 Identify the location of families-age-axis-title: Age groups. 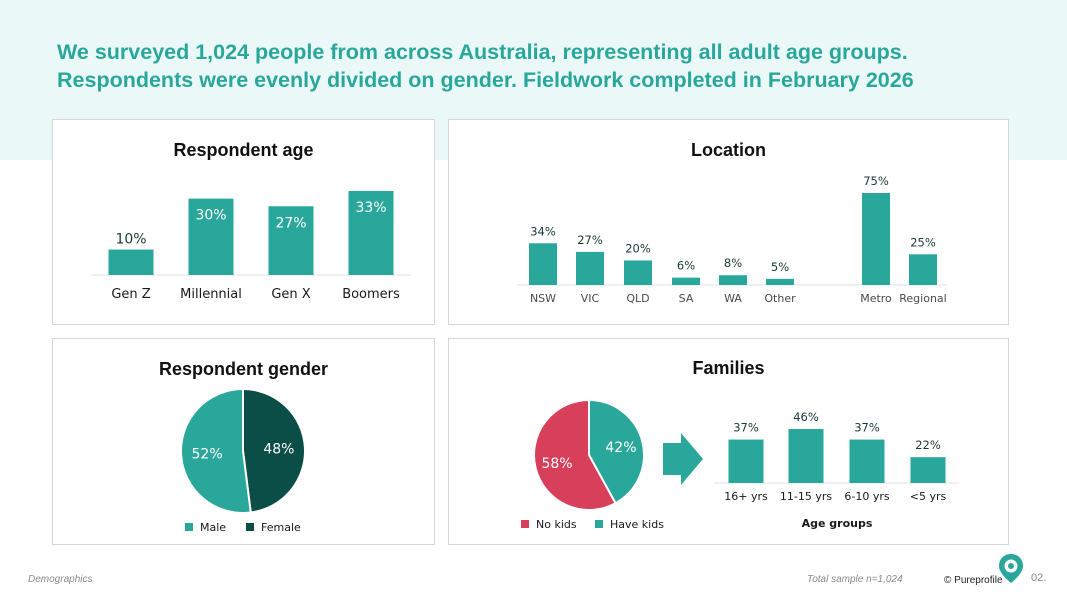
(837, 523).